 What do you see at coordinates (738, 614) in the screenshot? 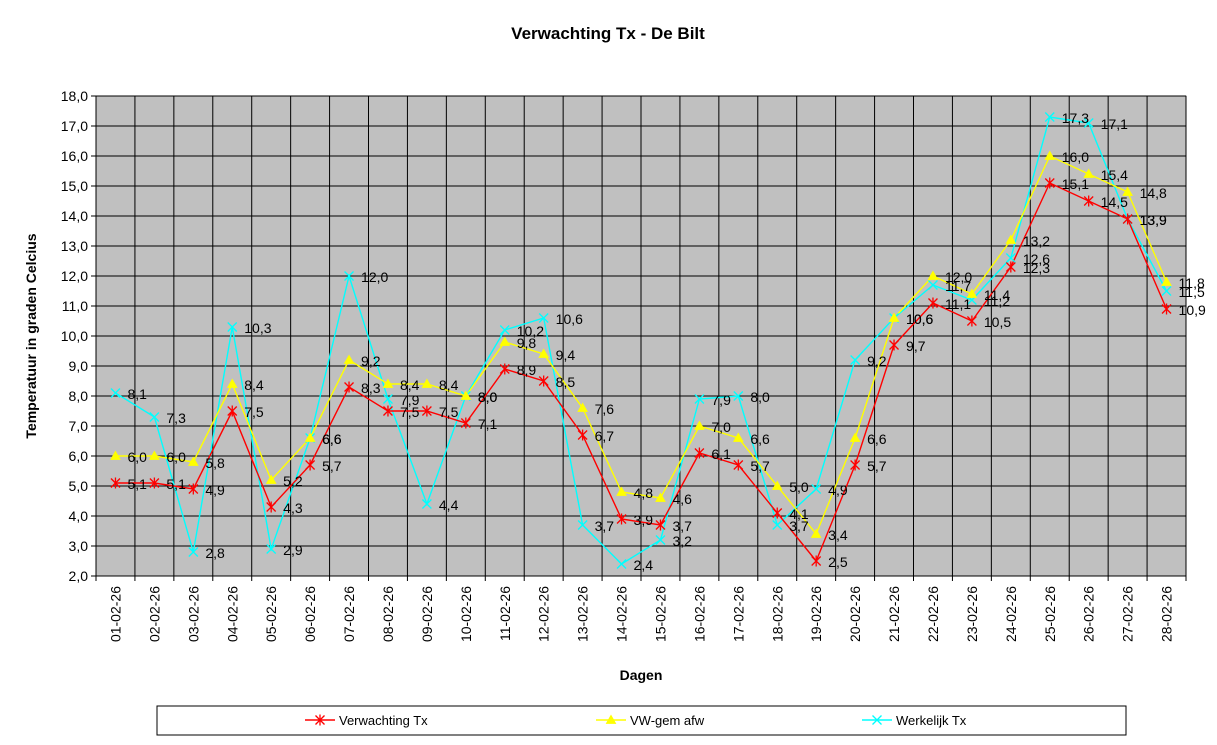
I see `x-tick-label: 17-02-26` at bounding box center [738, 614].